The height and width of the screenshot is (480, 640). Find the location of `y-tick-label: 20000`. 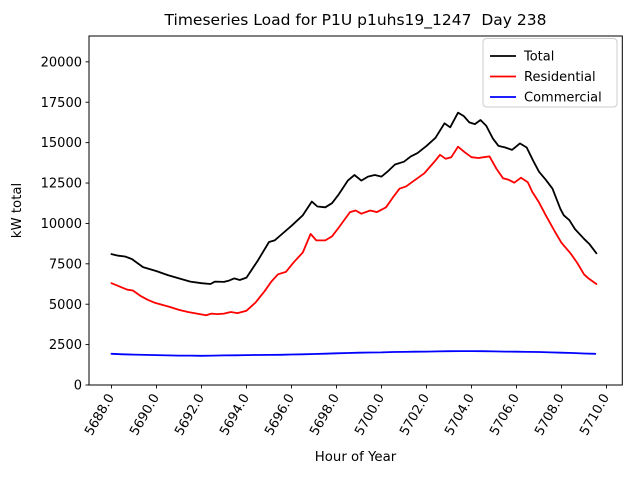

y-tick-label: 20000 is located at coordinates (61, 62).